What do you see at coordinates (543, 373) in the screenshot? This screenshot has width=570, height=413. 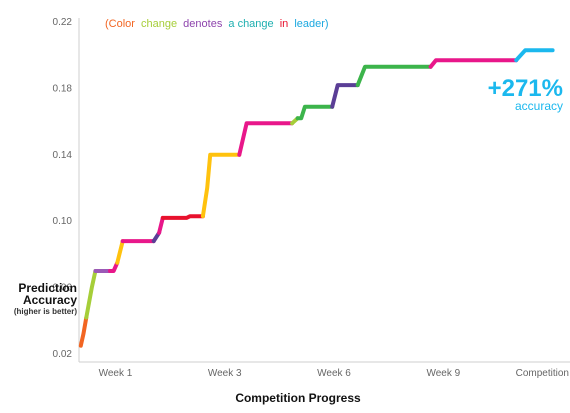 I see `x-tick-label: Competition End` at bounding box center [543, 373].